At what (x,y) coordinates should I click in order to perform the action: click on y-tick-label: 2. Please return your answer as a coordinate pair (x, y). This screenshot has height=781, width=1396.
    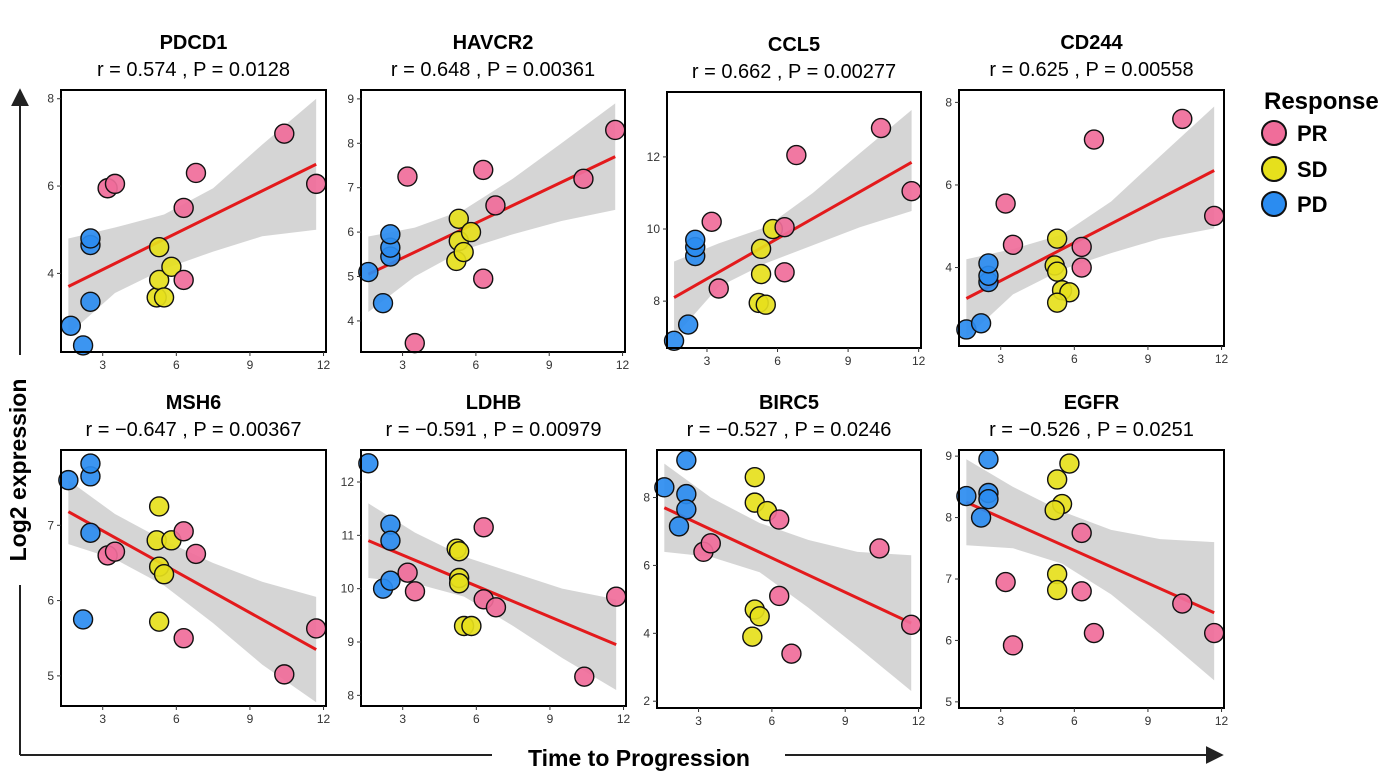
    Looking at the image, I should click on (646, 701).